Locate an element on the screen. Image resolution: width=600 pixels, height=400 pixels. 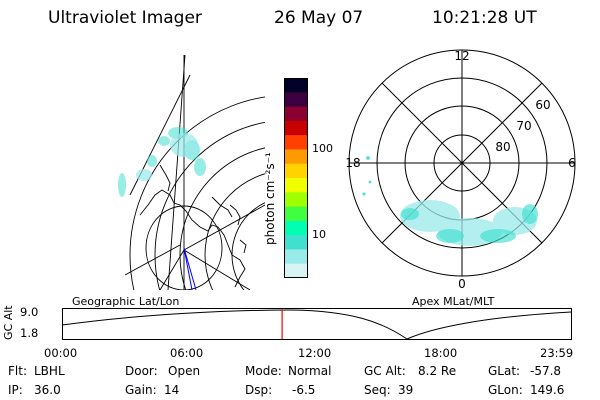
mode-value: Normal is located at coordinates (310, 371).